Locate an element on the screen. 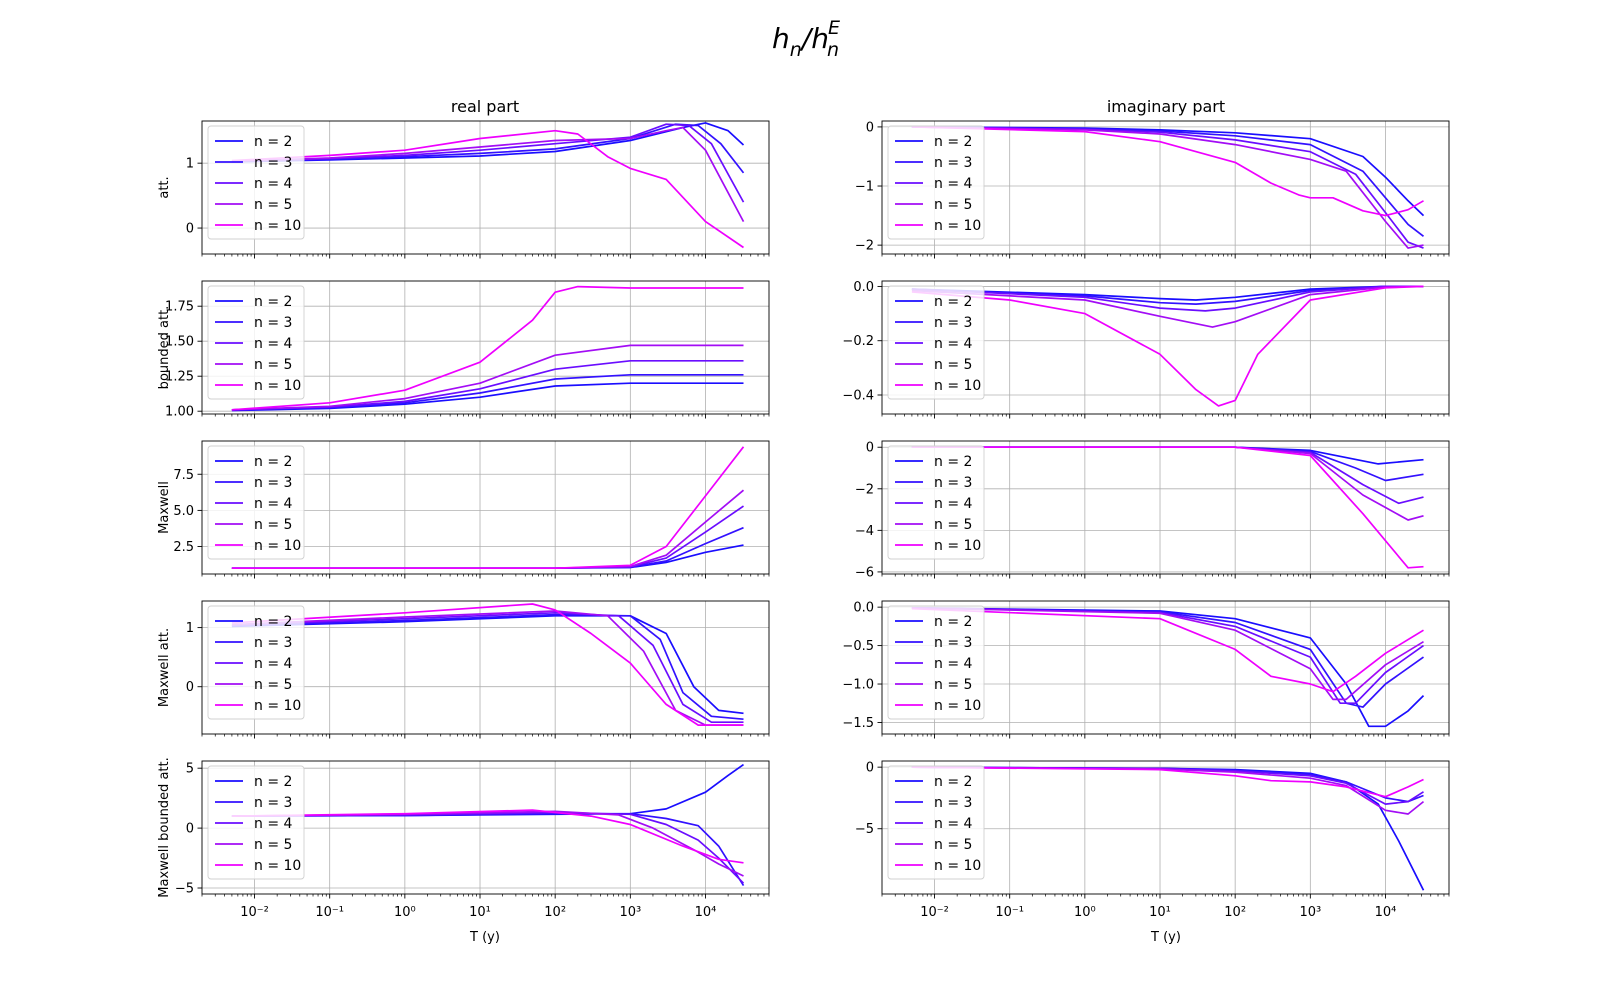  y-tick-label: −1 is located at coordinates (864, 187).